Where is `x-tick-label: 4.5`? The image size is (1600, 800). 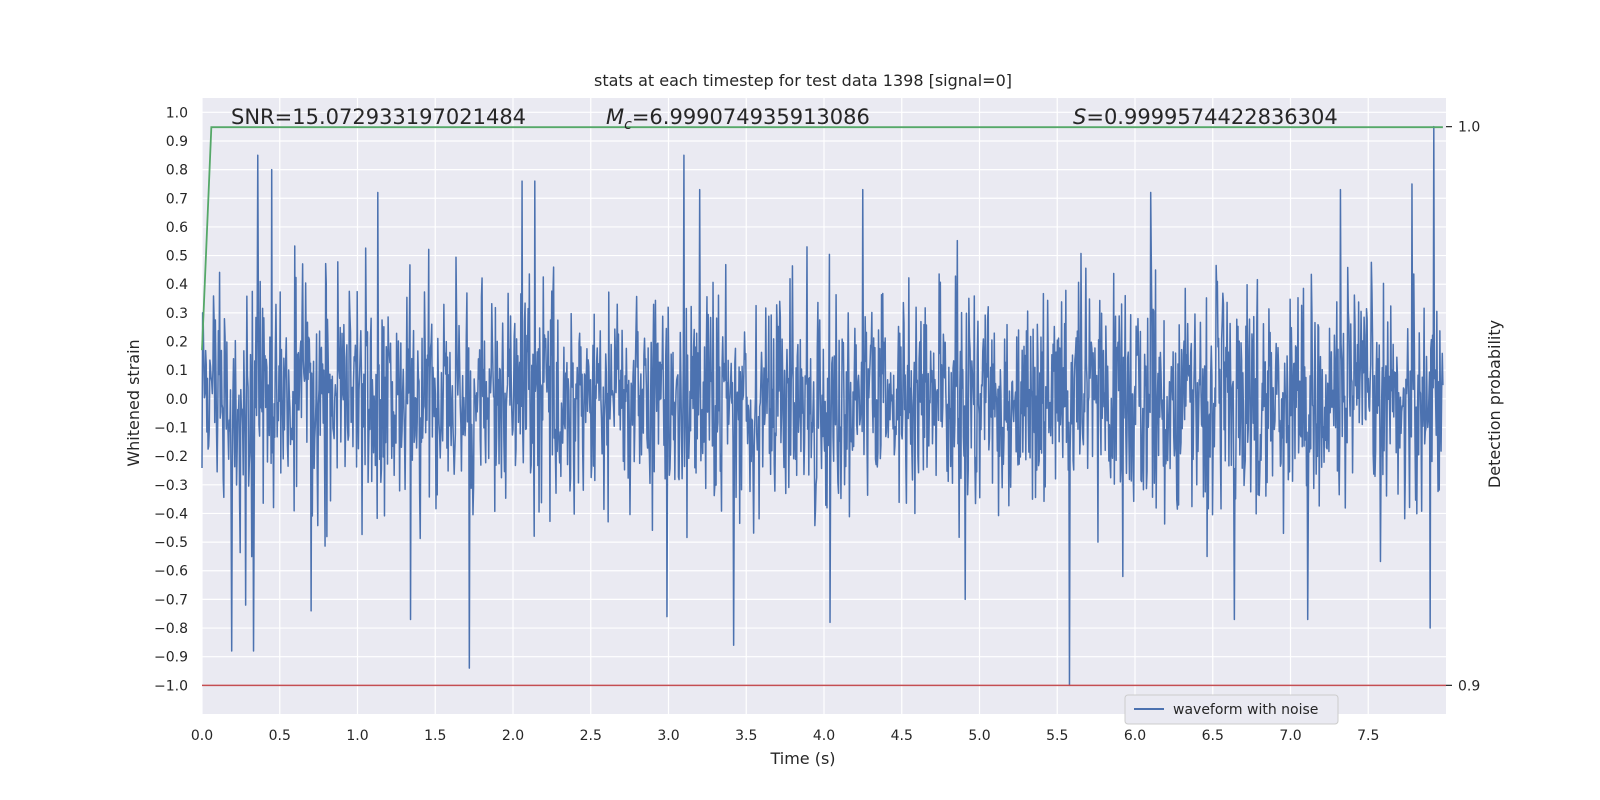
x-tick-label: 4.5 is located at coordinates (902, 736).